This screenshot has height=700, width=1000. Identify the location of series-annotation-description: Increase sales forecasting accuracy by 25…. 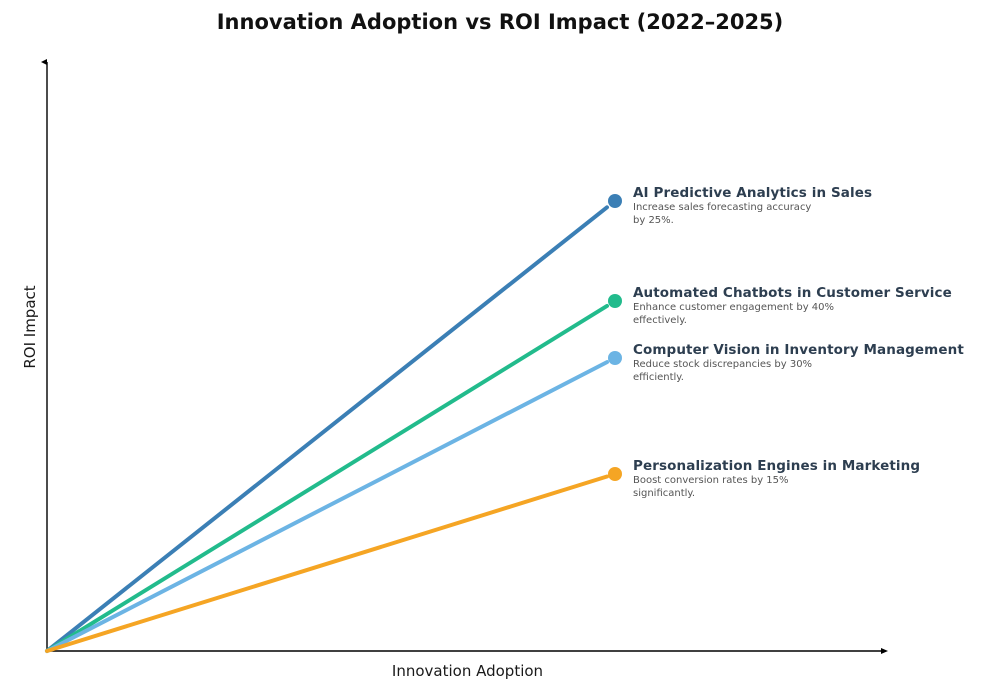
(752, 214).